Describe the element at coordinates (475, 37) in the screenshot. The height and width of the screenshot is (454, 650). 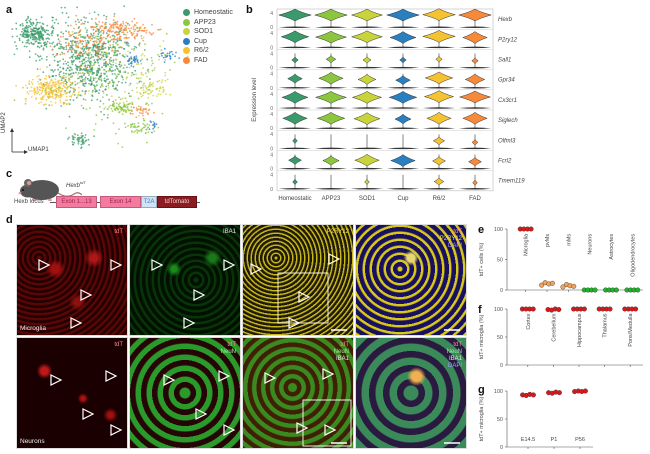
I see `violin-p2ry12-fad` at that location.